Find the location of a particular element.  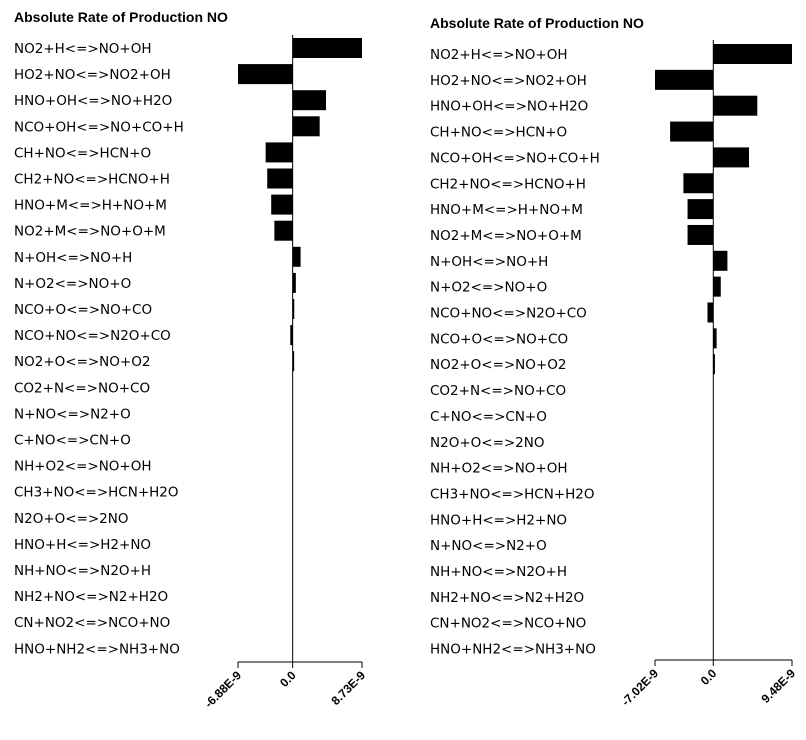

x-tick-label: 8.73E-9 is located at coordinates (349, 688).